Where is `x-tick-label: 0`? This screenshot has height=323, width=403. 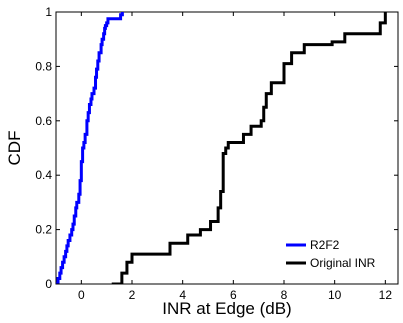 x-tick-label: 0 is located at coordinates (81, 295).